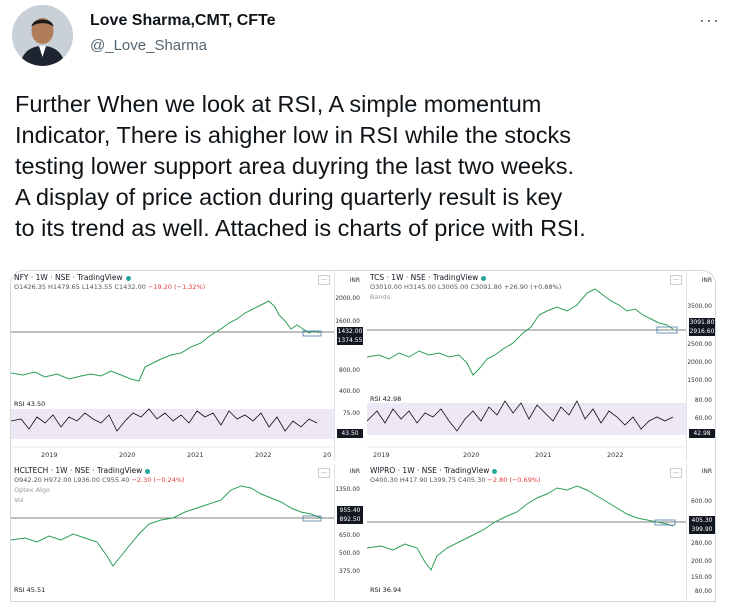 The width and height of the screenshot is (734, 602). What do you see at coordinates (520, 528) in the screenshot?
I see `wipro-price-line` at bounding box center [520, 528].